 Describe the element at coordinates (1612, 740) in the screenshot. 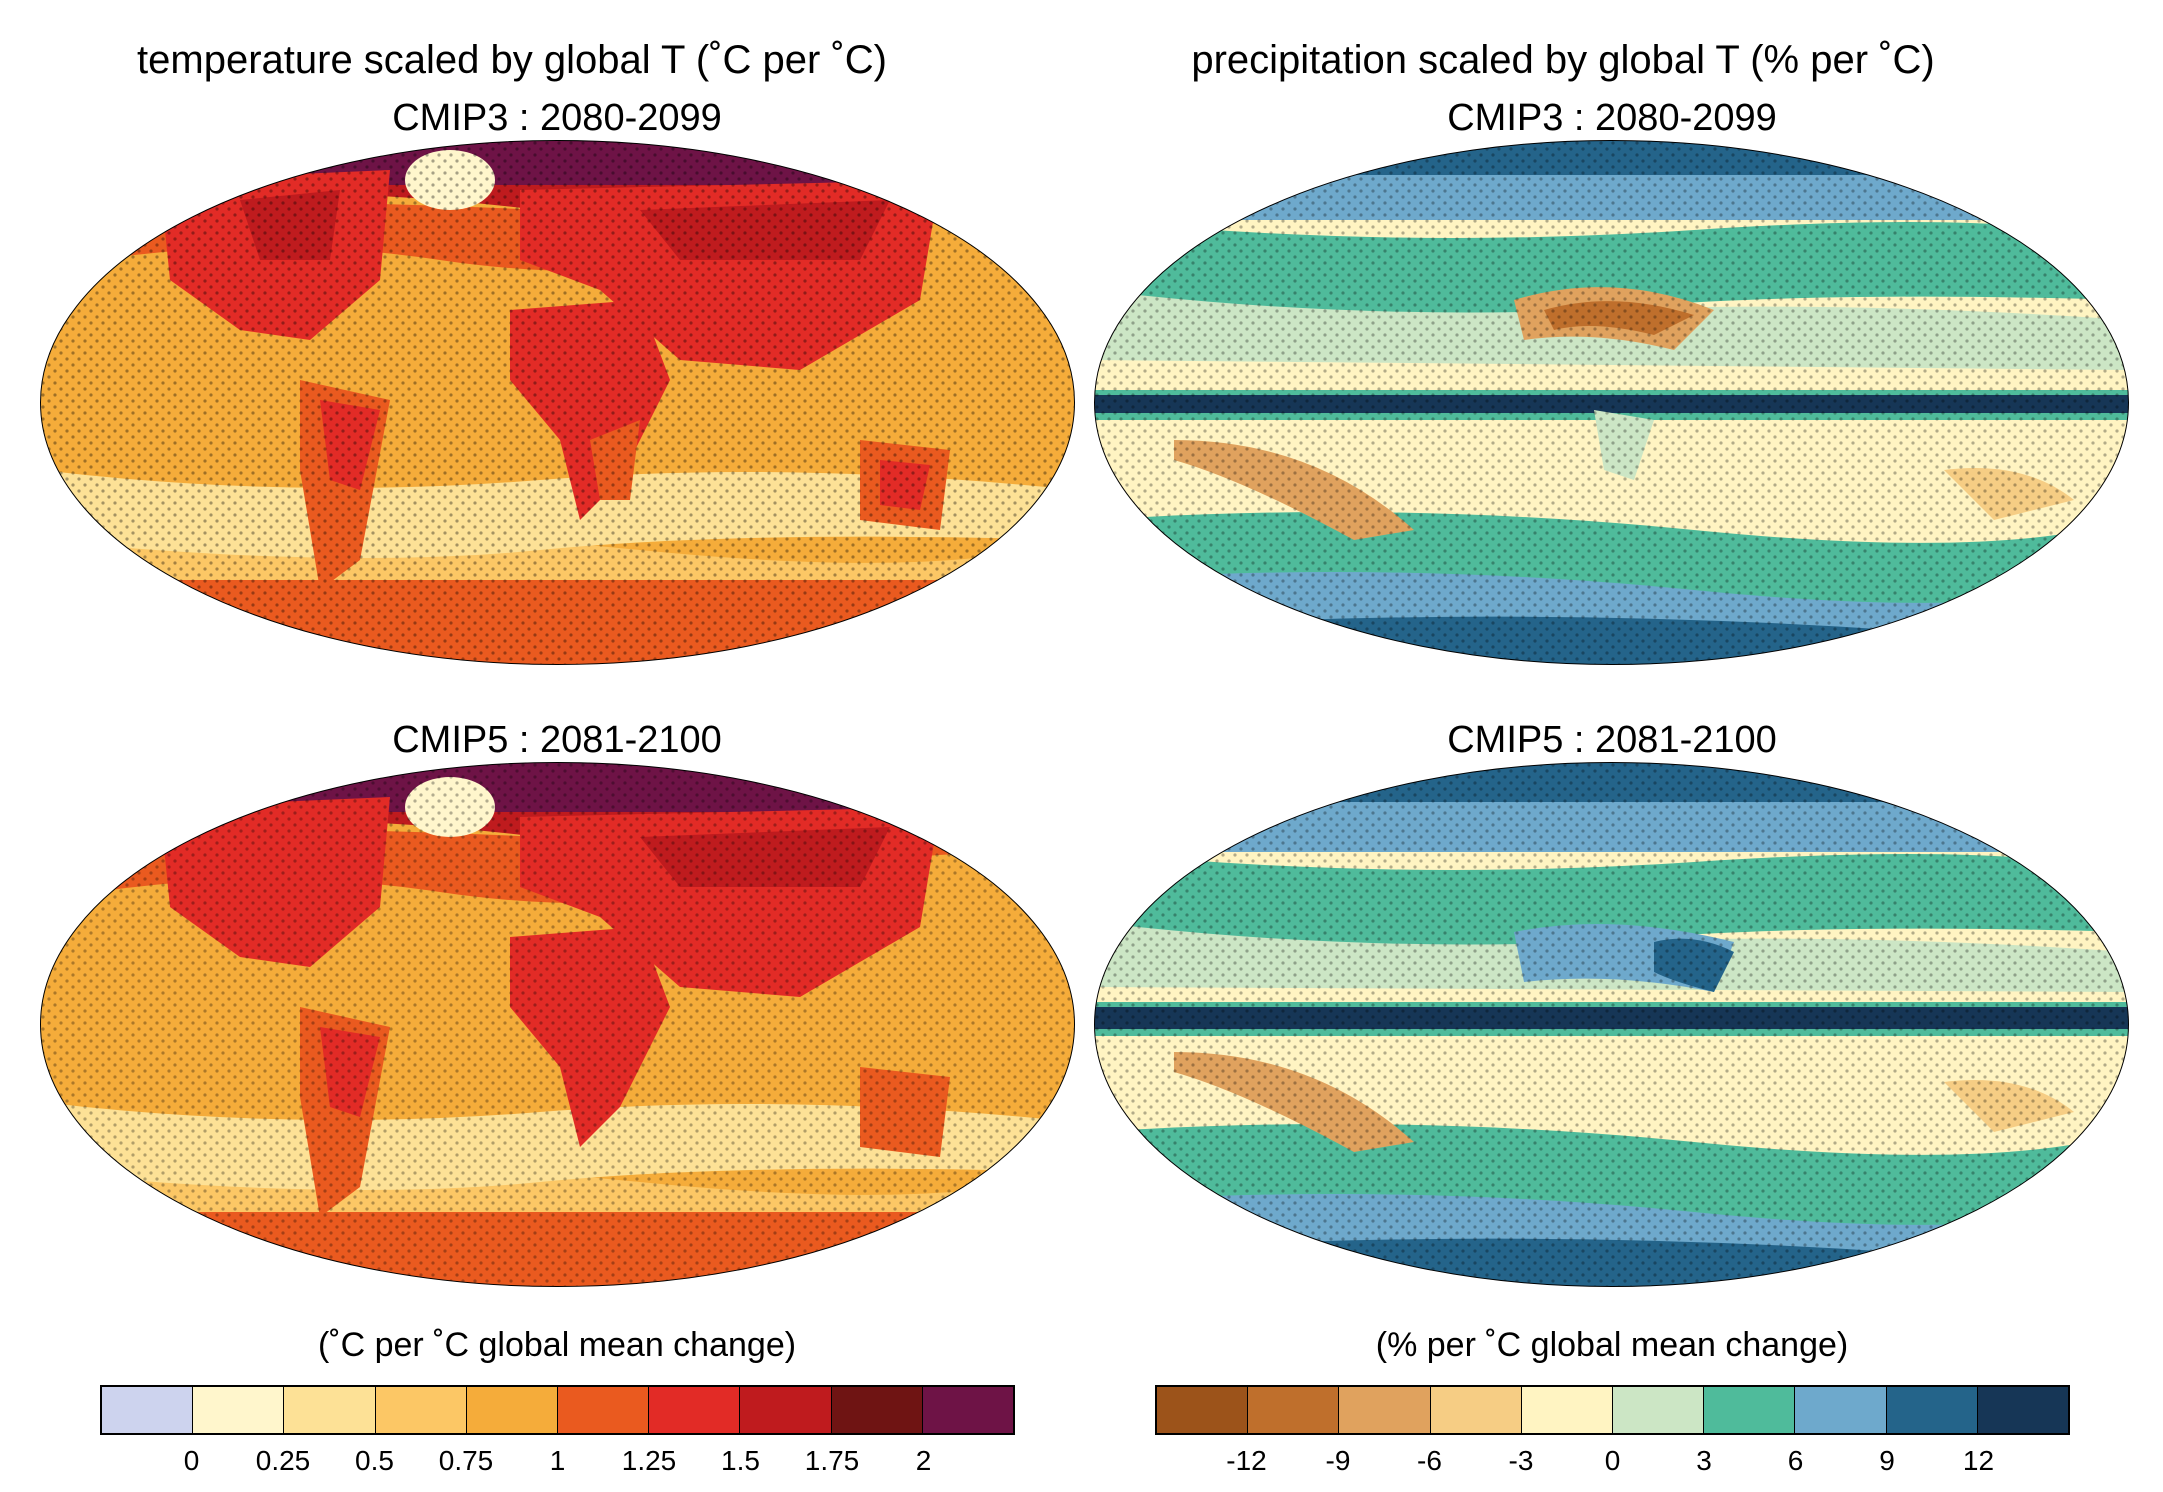

I see `precip-cmip5-subtitle: CMIP5 : 2081-2100` at that location.